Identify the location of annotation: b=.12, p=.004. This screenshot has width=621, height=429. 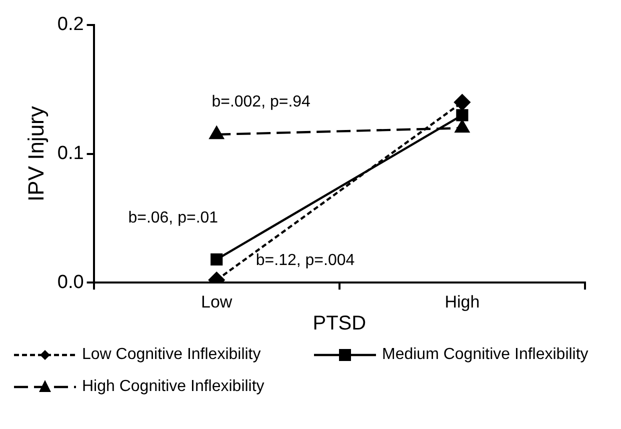
(305, 261).